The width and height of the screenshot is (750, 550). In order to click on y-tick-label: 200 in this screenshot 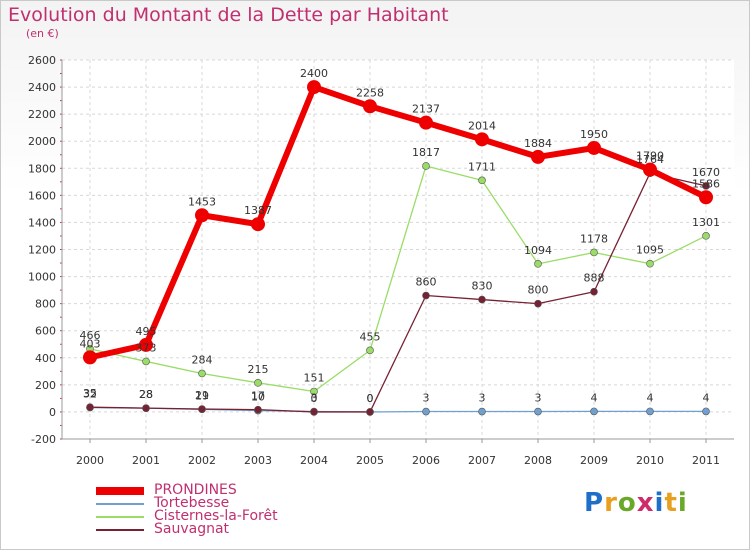, I will do `click(45, 385)`.